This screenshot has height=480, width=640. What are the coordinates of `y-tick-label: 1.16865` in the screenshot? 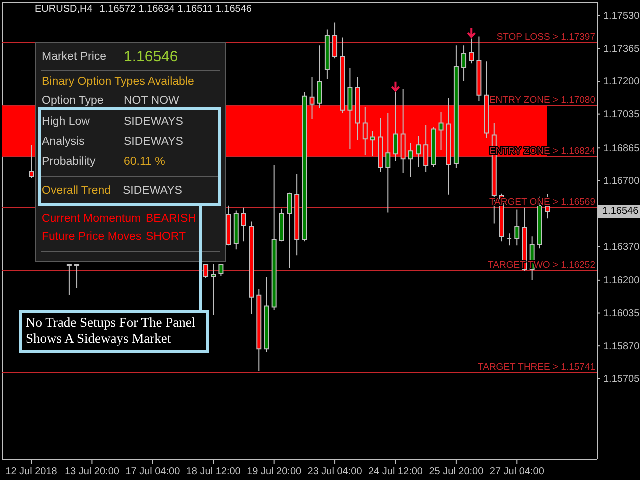 It's located at (622, 148).